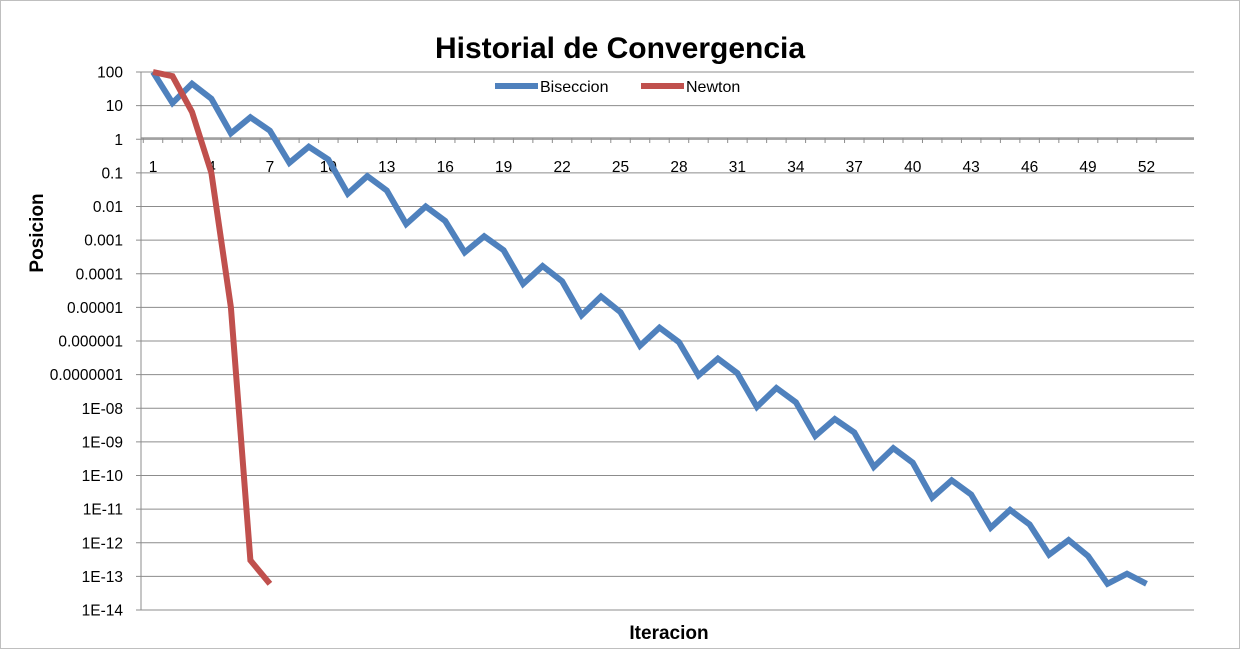  Describe the element at coordinates (103, 510) in the screenshot. I see `y-tick-label: 1E-11` at that location.